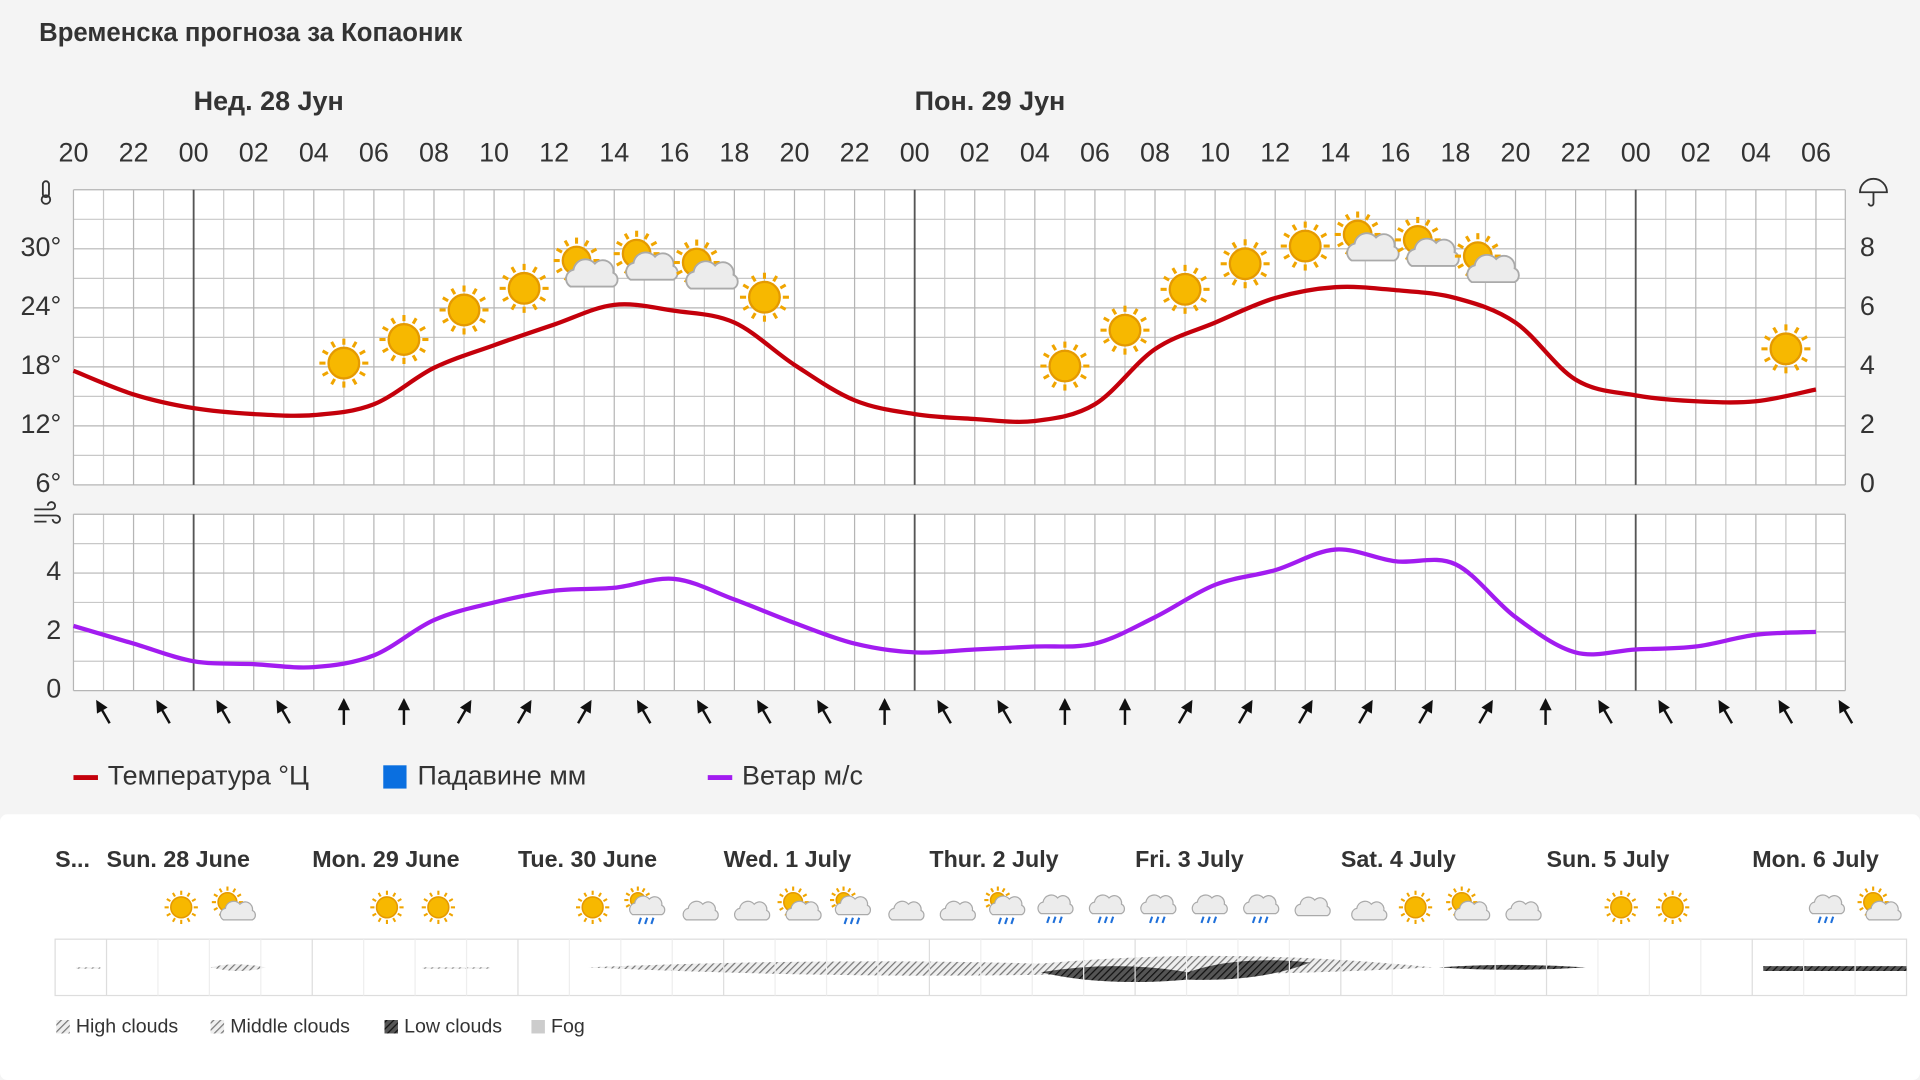  Describe the element at coordinates (1756, 152) in the screenshot. I see `x-tick-label: 04` at that location.